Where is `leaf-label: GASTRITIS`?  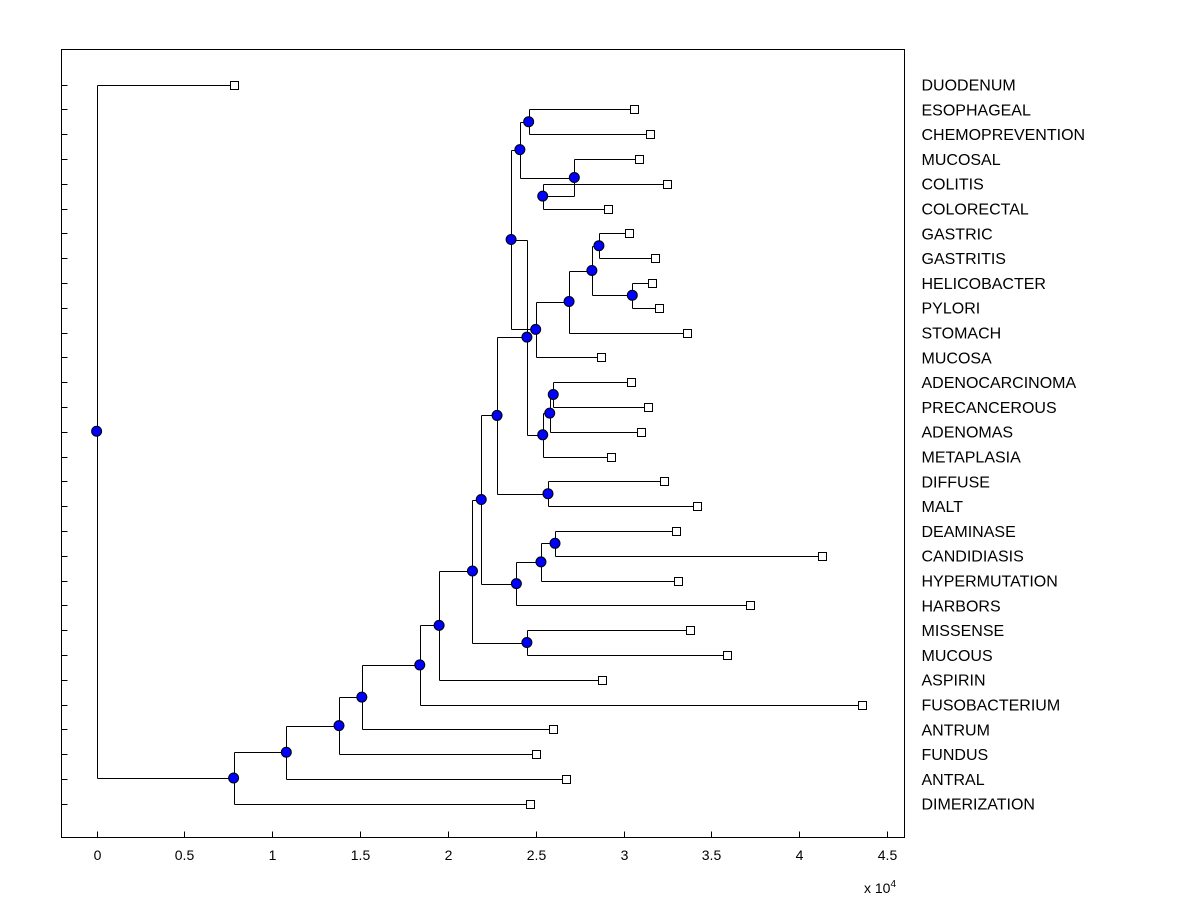 leaf-label: GASTRITIS is located at coordinates (964, 259).